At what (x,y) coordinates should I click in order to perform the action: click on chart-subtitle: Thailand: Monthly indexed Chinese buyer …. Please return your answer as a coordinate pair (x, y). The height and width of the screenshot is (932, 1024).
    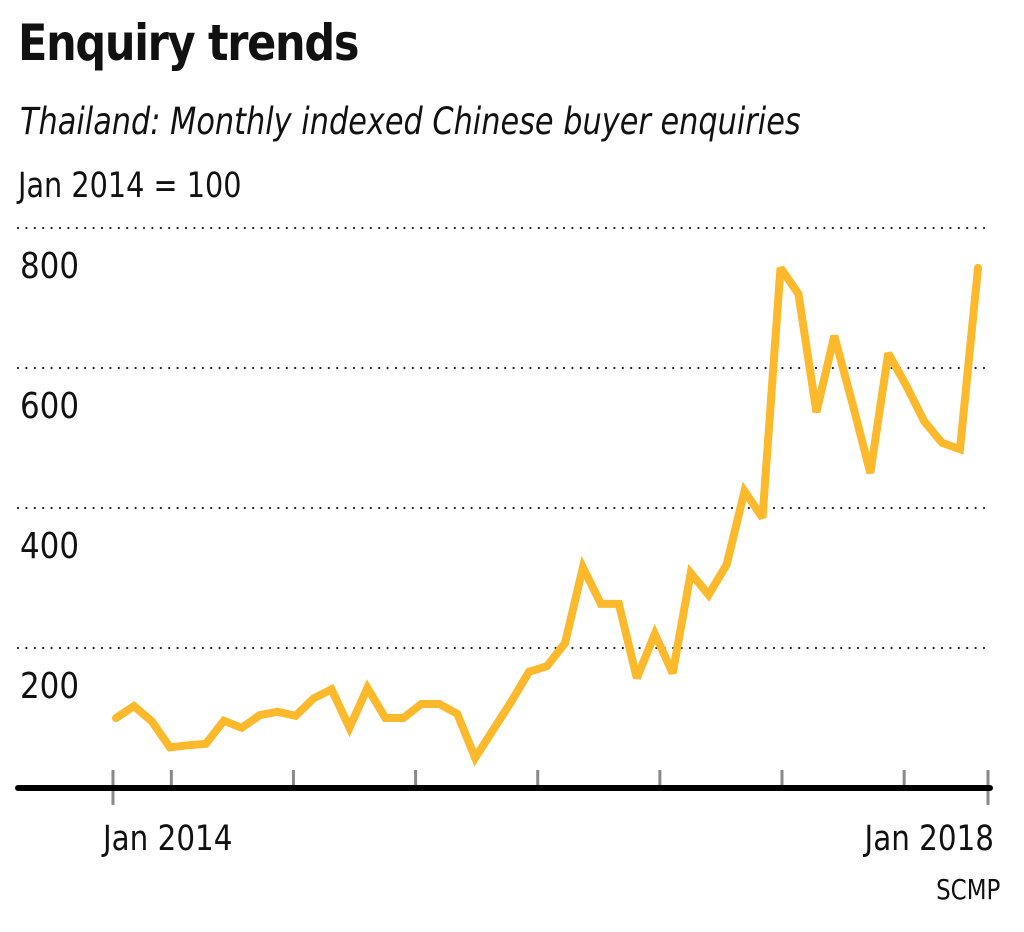
    Looking at the image, I should click on (410, 121).